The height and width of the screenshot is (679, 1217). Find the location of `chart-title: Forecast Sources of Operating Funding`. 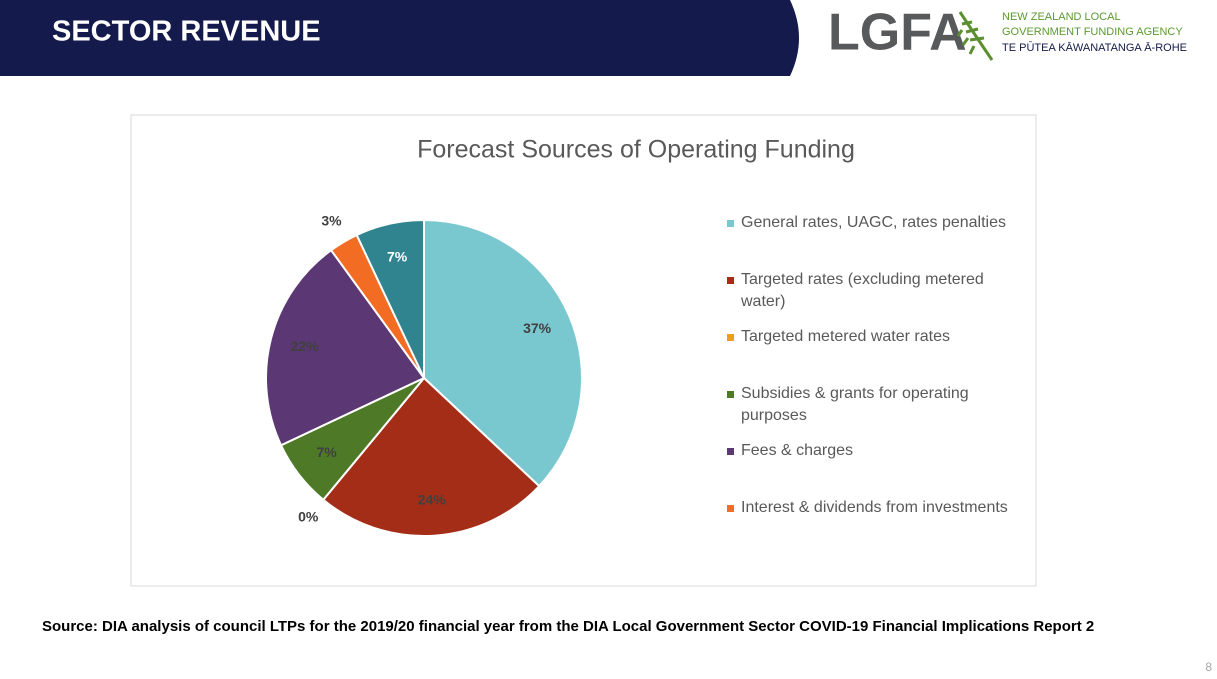

chart-title: Forecast Sources of Operating Funding is located at coordinates (636, 150).